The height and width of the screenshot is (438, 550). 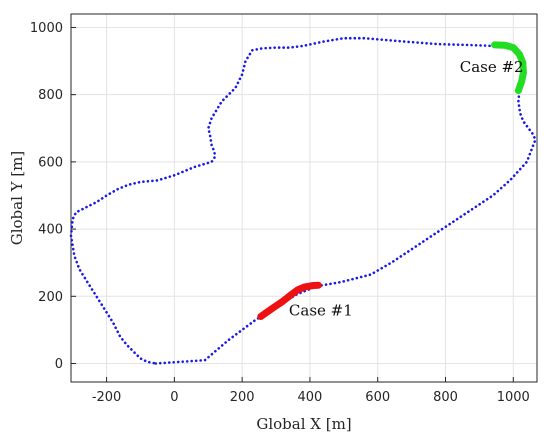 What do you see at coordinates (377, 397) in the screenshot?
I see `x-tick-label: 600` at bounding box center [377, 397].